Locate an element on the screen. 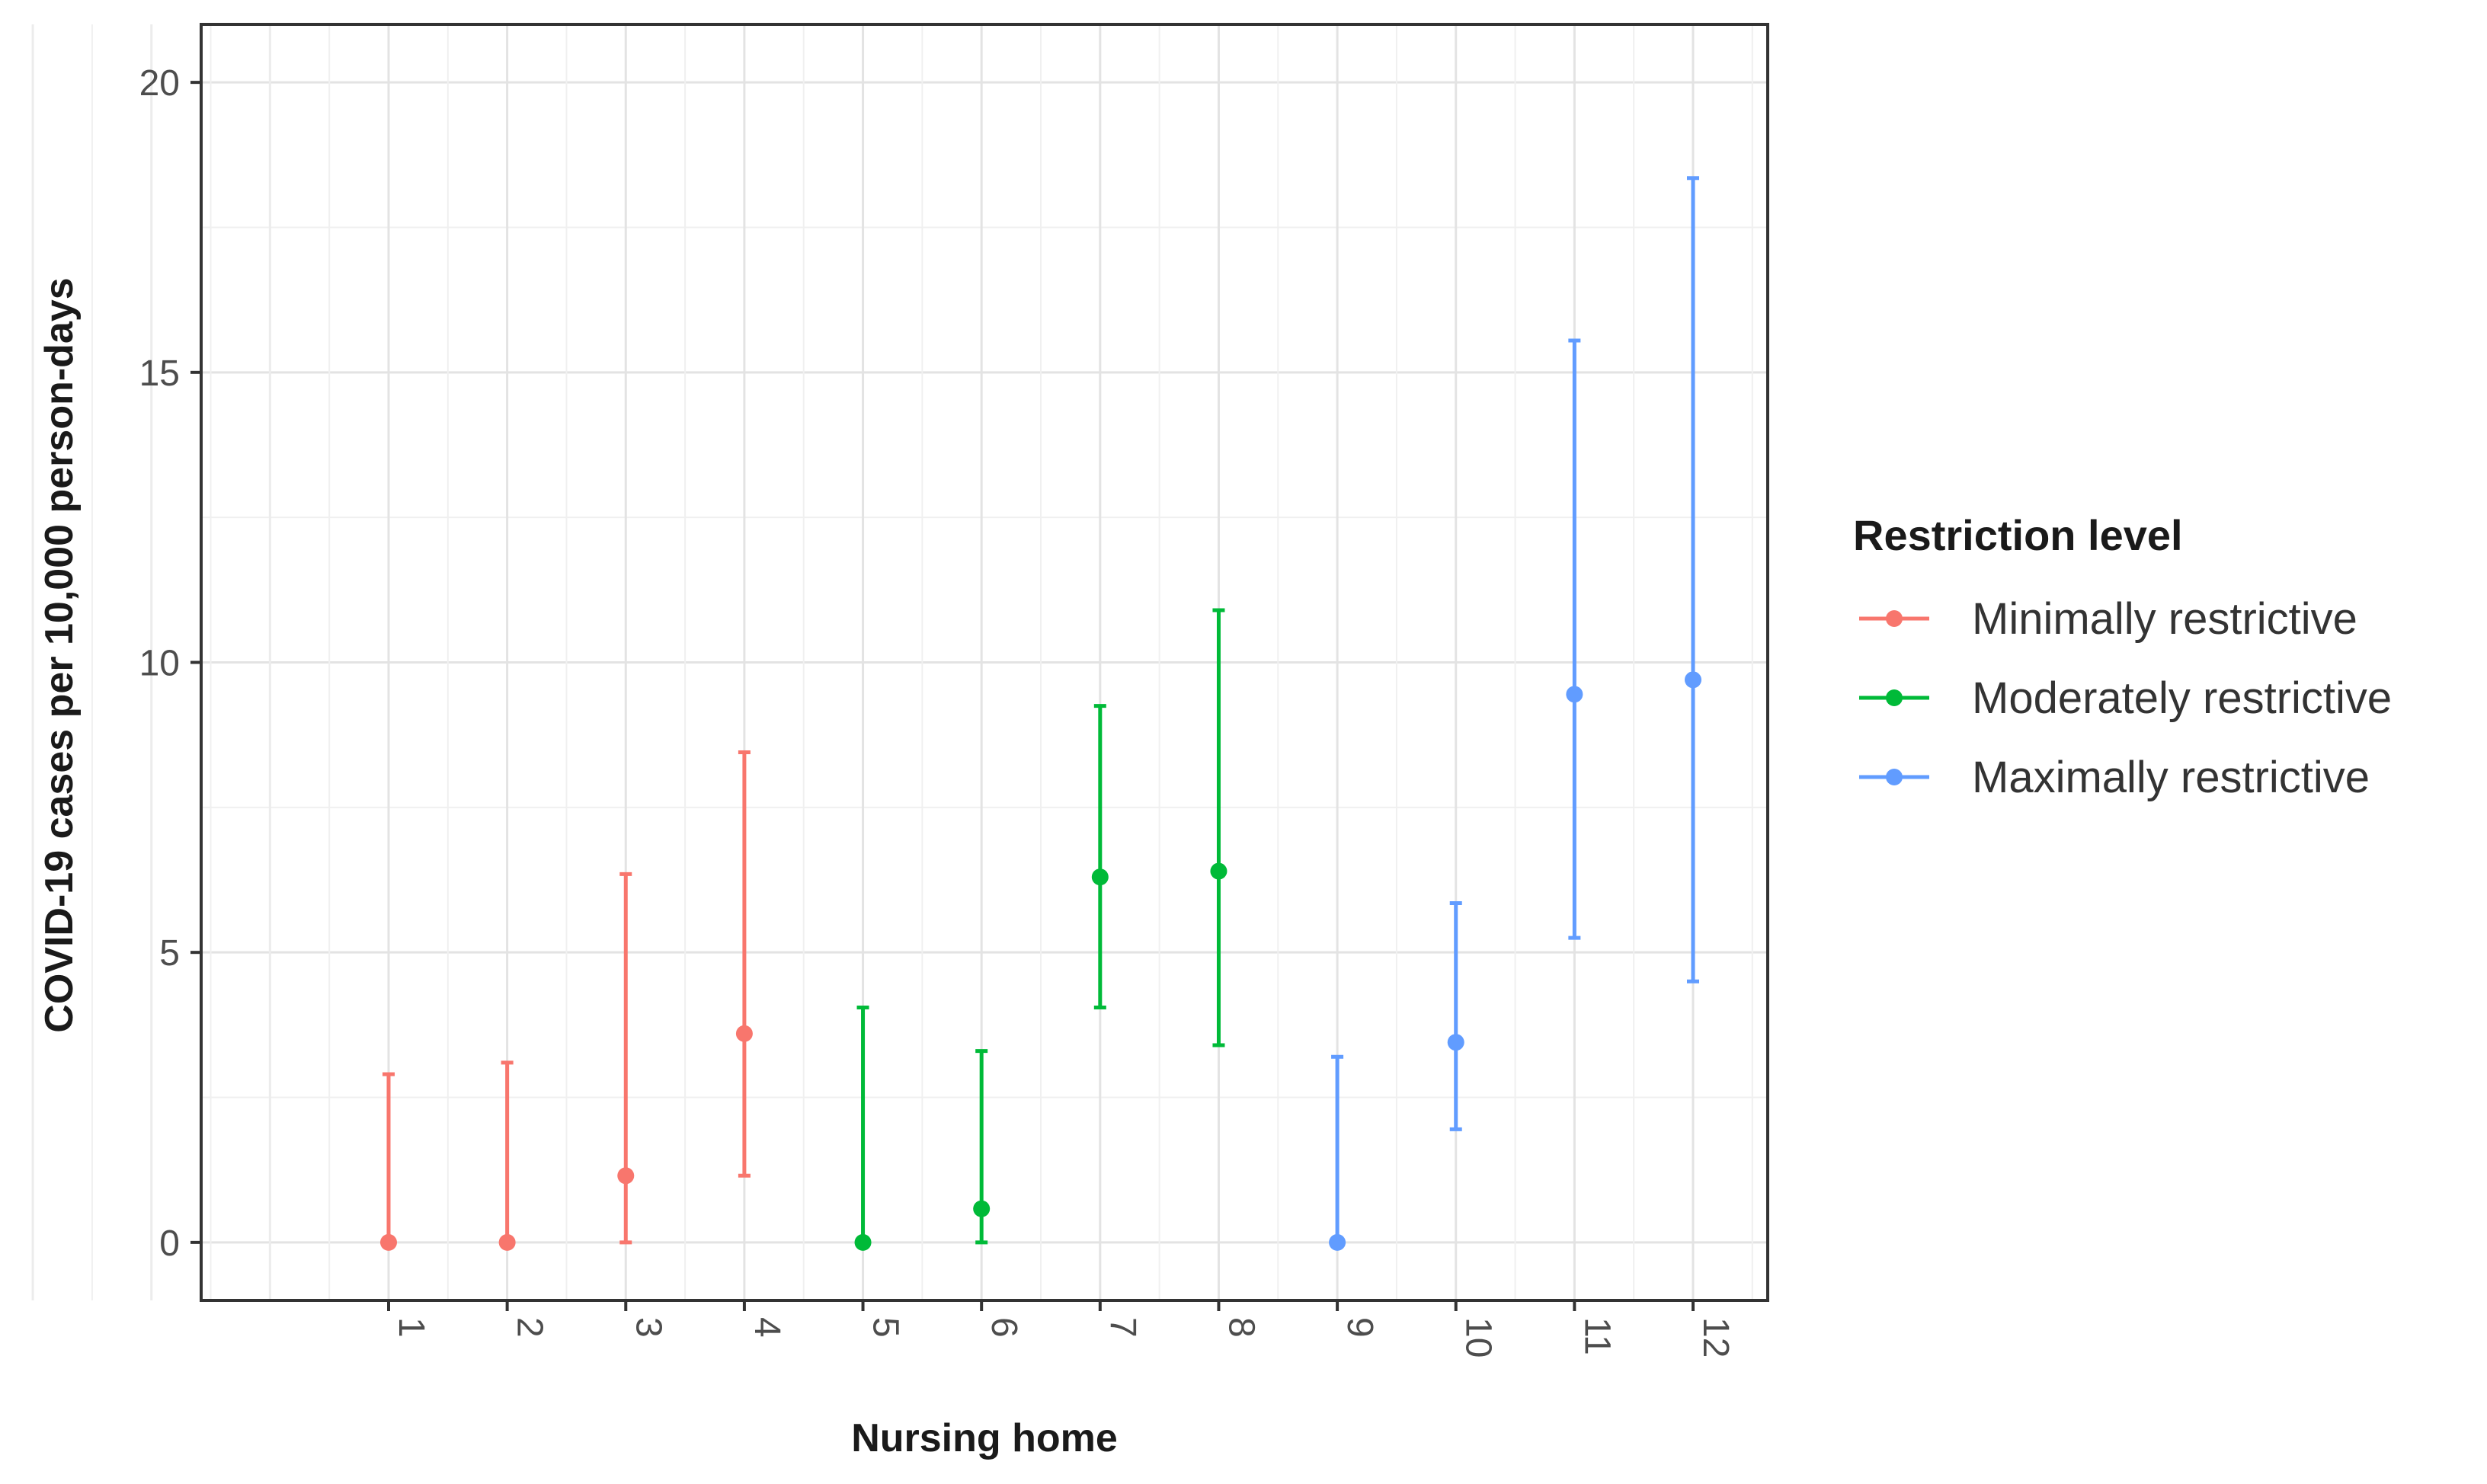 The height and width of the screenshot is (1484, 2487). x-tick-label: 10 is located at coordinates (1478, 1337).